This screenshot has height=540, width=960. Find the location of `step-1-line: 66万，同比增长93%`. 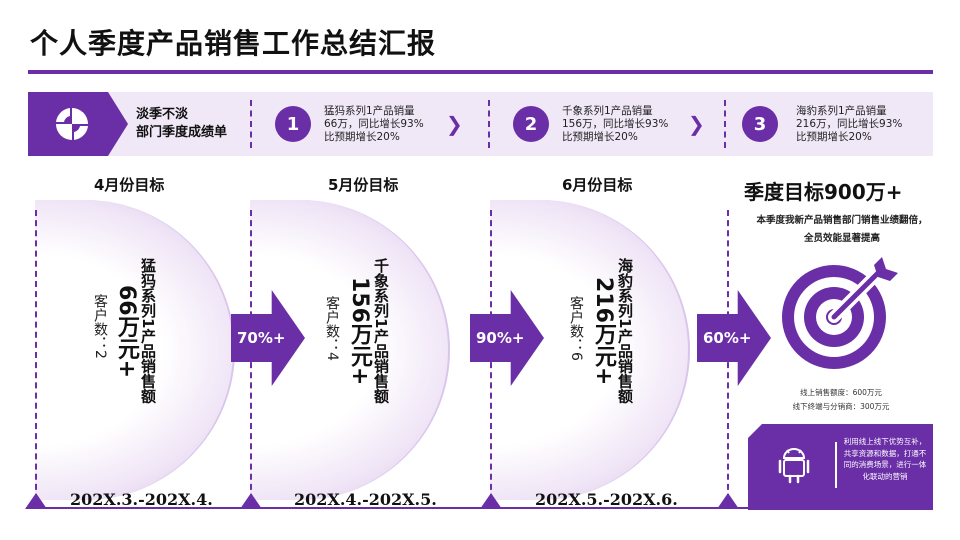

step-1-line: 66万，同比增长93% is located at coordinates (374, 124).